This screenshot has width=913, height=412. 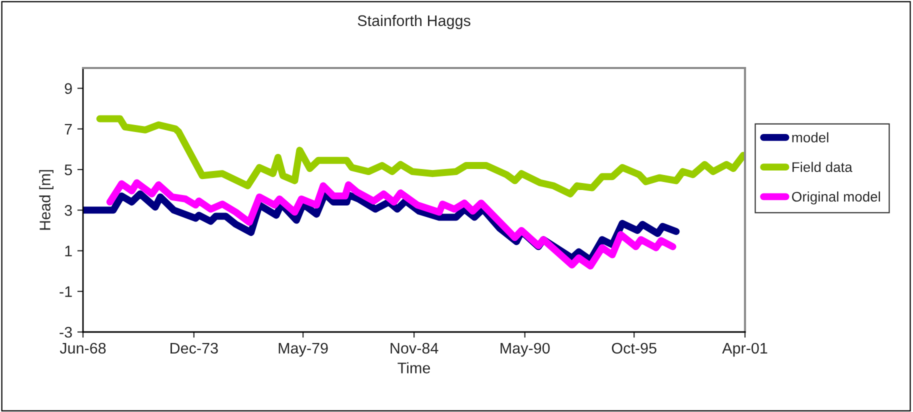 What do you see at coordinates (836, 197) in the screenshot?
I see `legend-label: Original model` at bounding box center [836, 197].